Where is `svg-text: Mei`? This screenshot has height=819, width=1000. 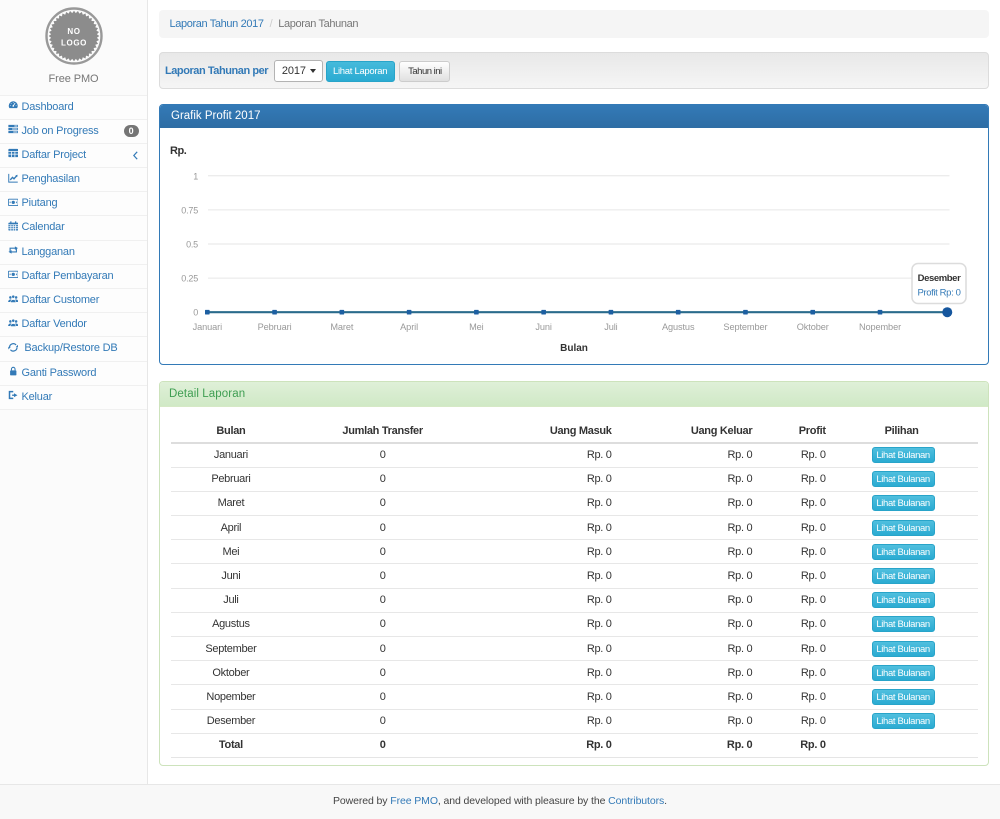 svg-text: Mei is located at coordinates (476, 327).